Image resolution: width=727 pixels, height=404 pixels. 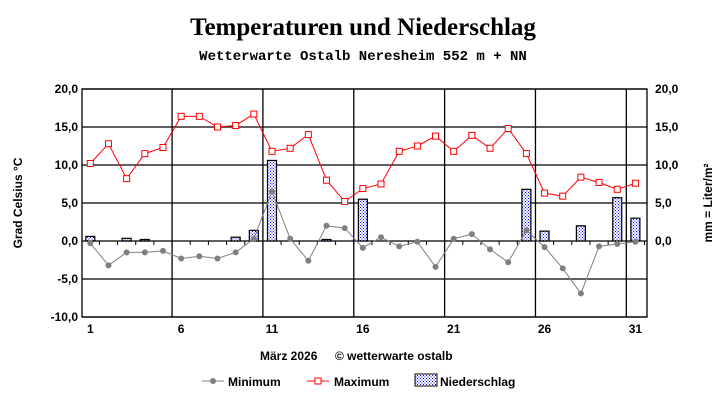 What do you see at coordinates (67, 89) in the screenshot?
I see `y-tick-left: 20,0` at bounding box center [67, 89].